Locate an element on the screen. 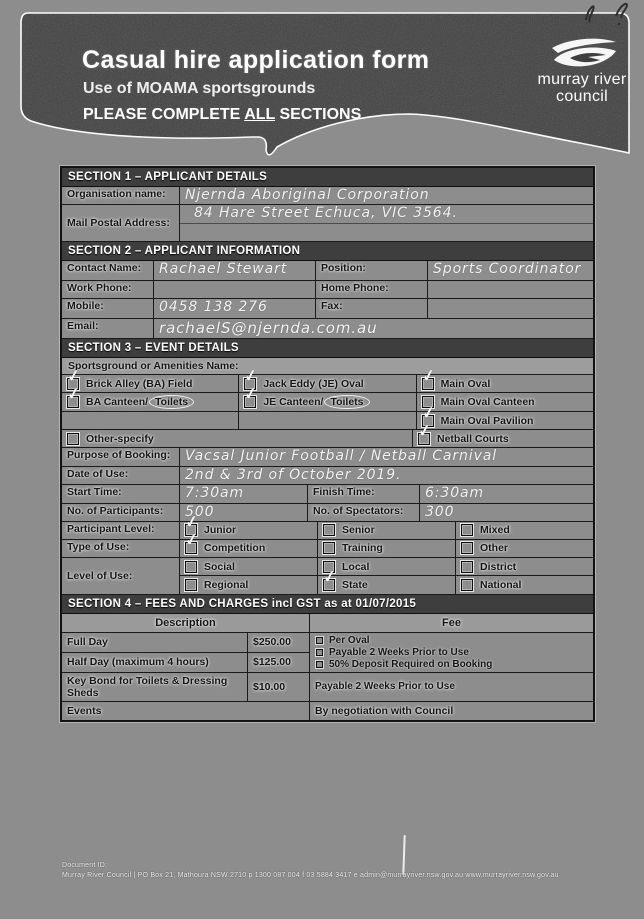 The width and height of the screenshot is (644, 919). date-of-use-field: 2nd & 3rd of October 2019. is located at coordinates (386, 475).